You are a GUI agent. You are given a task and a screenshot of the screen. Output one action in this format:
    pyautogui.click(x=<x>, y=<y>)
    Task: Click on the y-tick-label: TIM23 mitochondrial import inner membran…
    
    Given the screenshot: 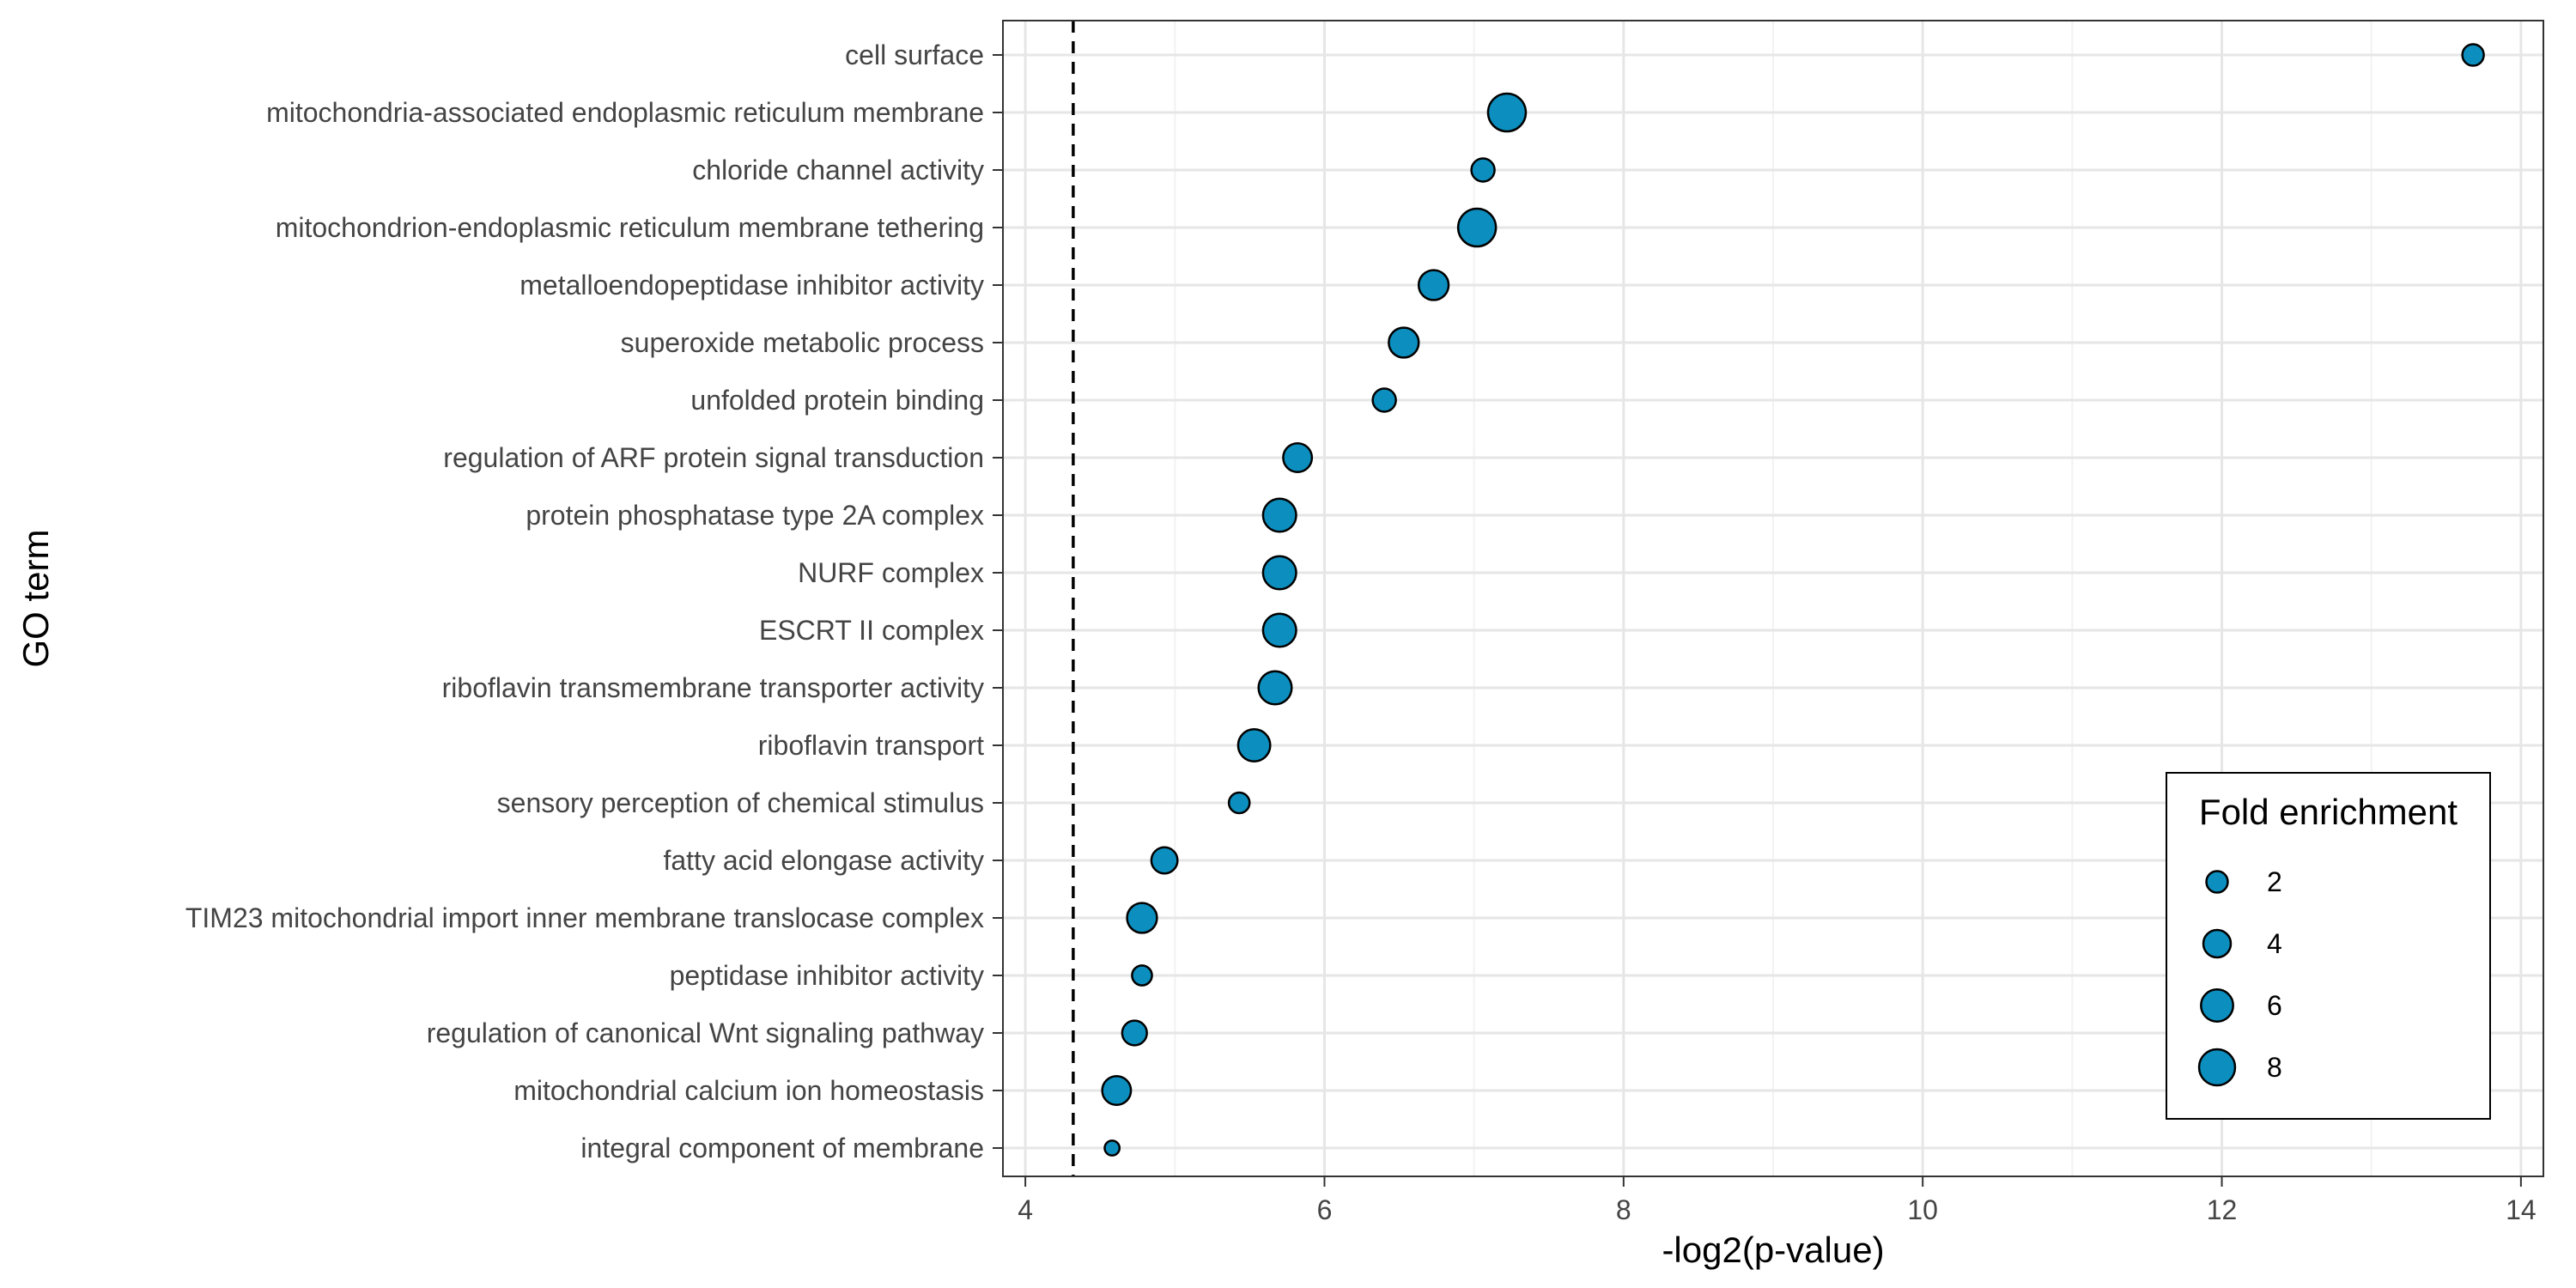 What is the action you would take?
    pyautogui.click(x=585, y=918)
    